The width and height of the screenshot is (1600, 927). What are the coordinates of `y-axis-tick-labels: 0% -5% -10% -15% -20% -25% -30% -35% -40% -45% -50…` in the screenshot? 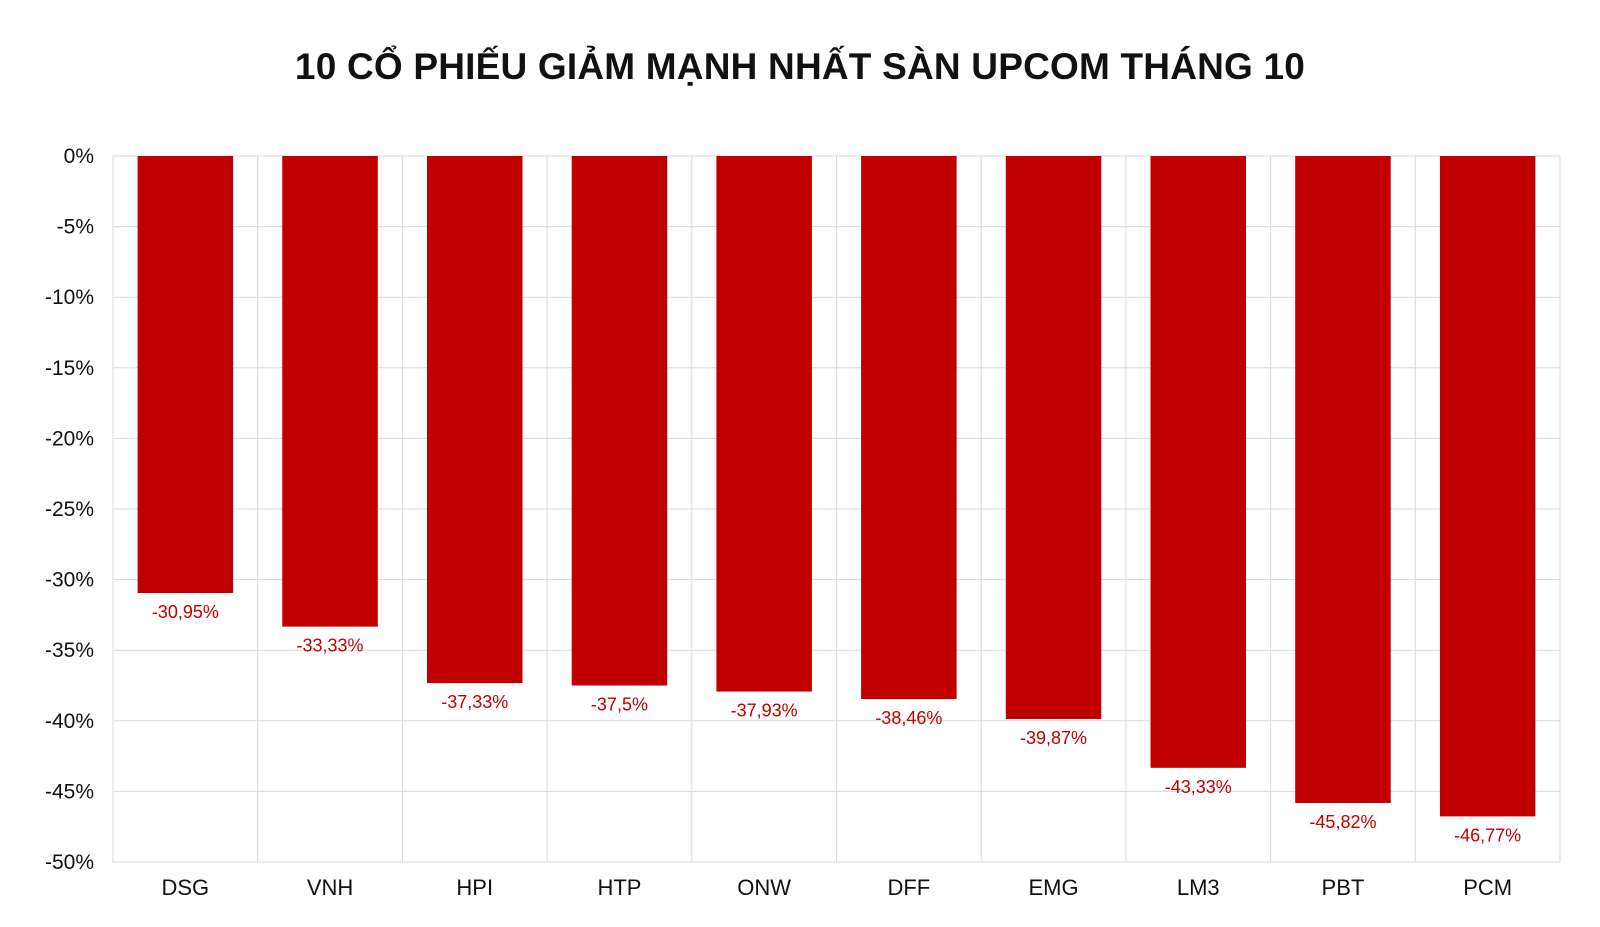 It's located at (69, 509).